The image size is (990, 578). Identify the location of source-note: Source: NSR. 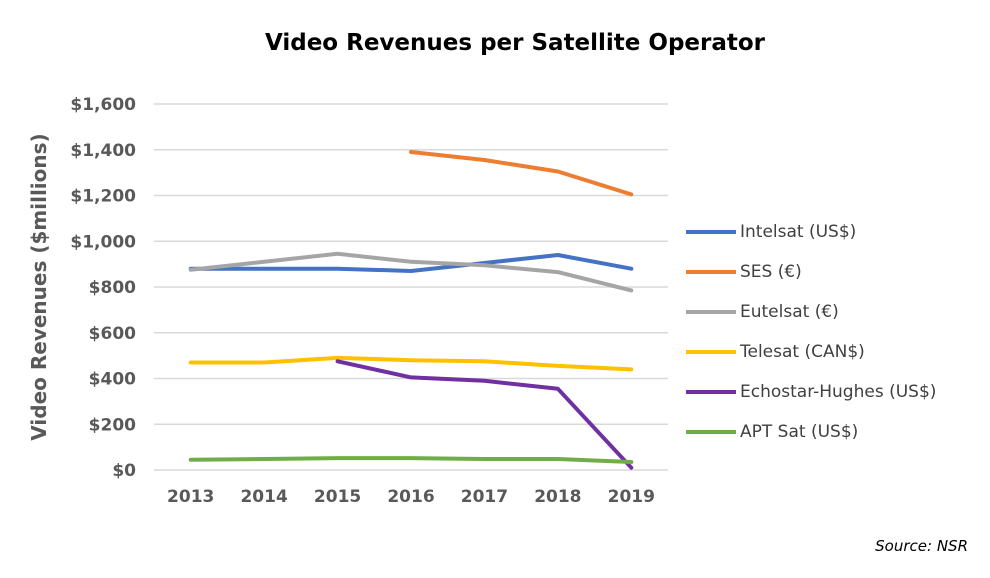
(921, 546).